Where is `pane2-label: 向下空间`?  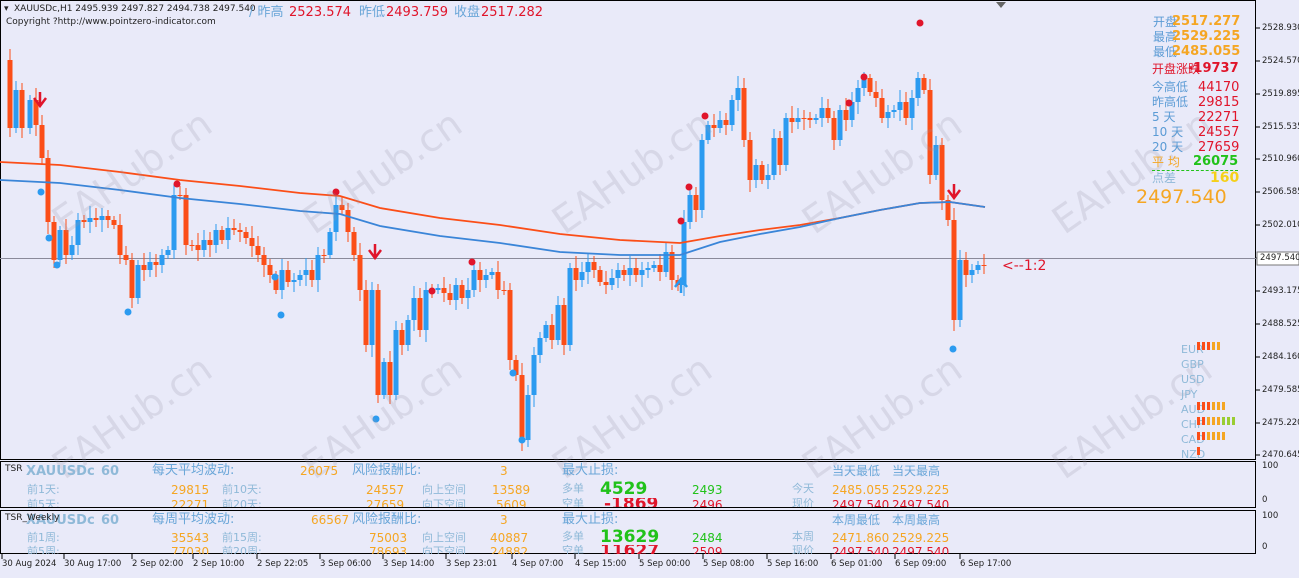
pane2-label: 向下空间 is located at coordinates (444, 549).